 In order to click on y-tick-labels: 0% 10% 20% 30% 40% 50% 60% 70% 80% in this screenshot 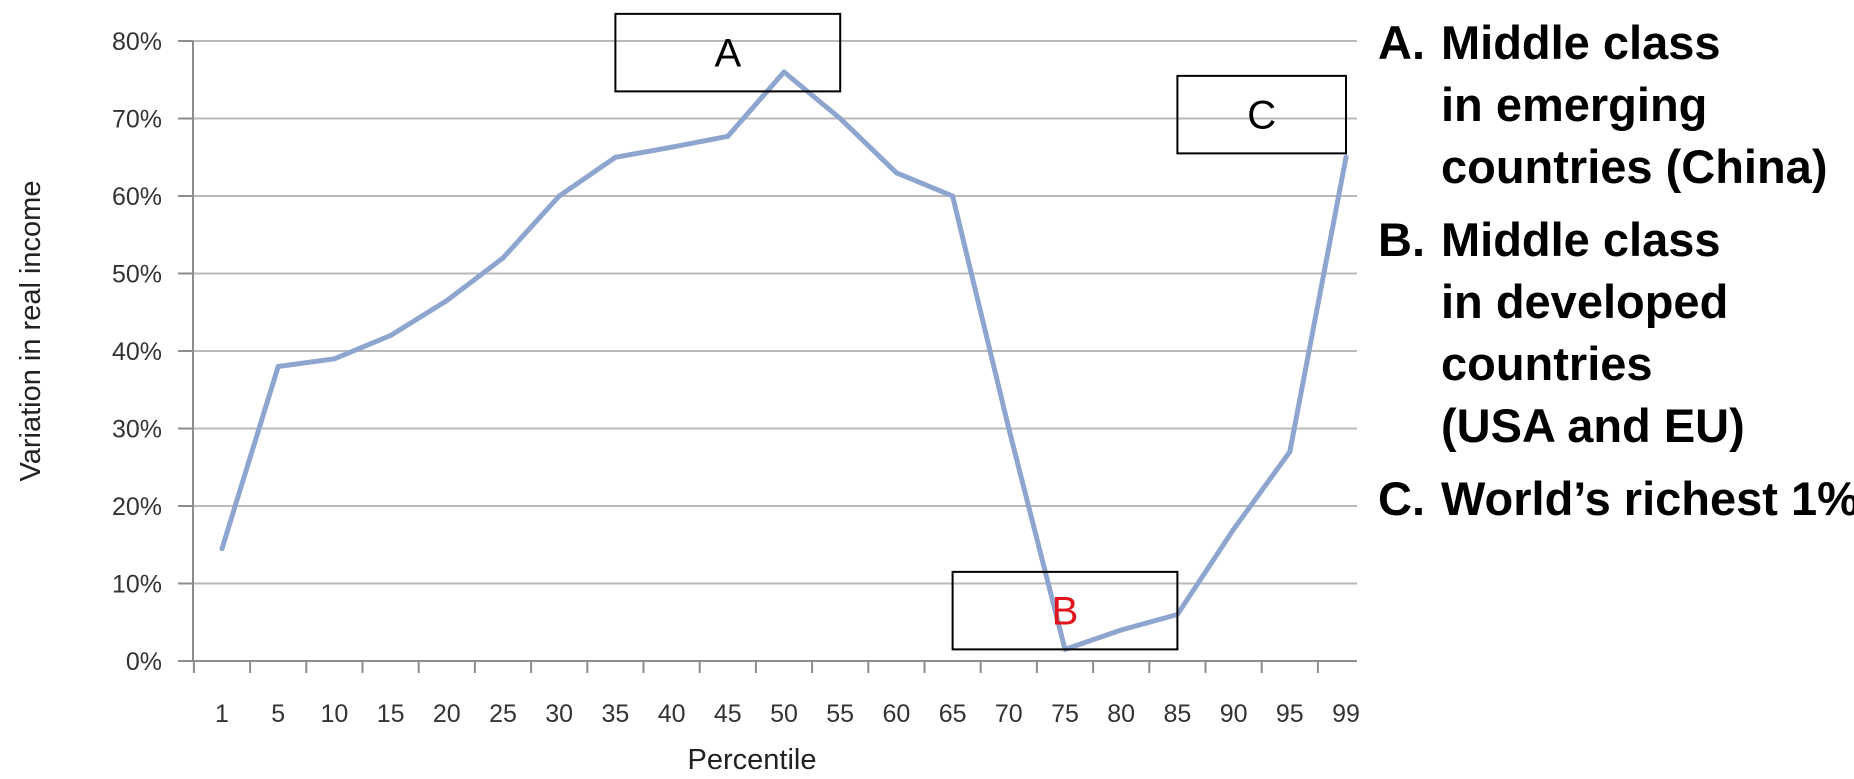, I will do `click(137, 352)`.